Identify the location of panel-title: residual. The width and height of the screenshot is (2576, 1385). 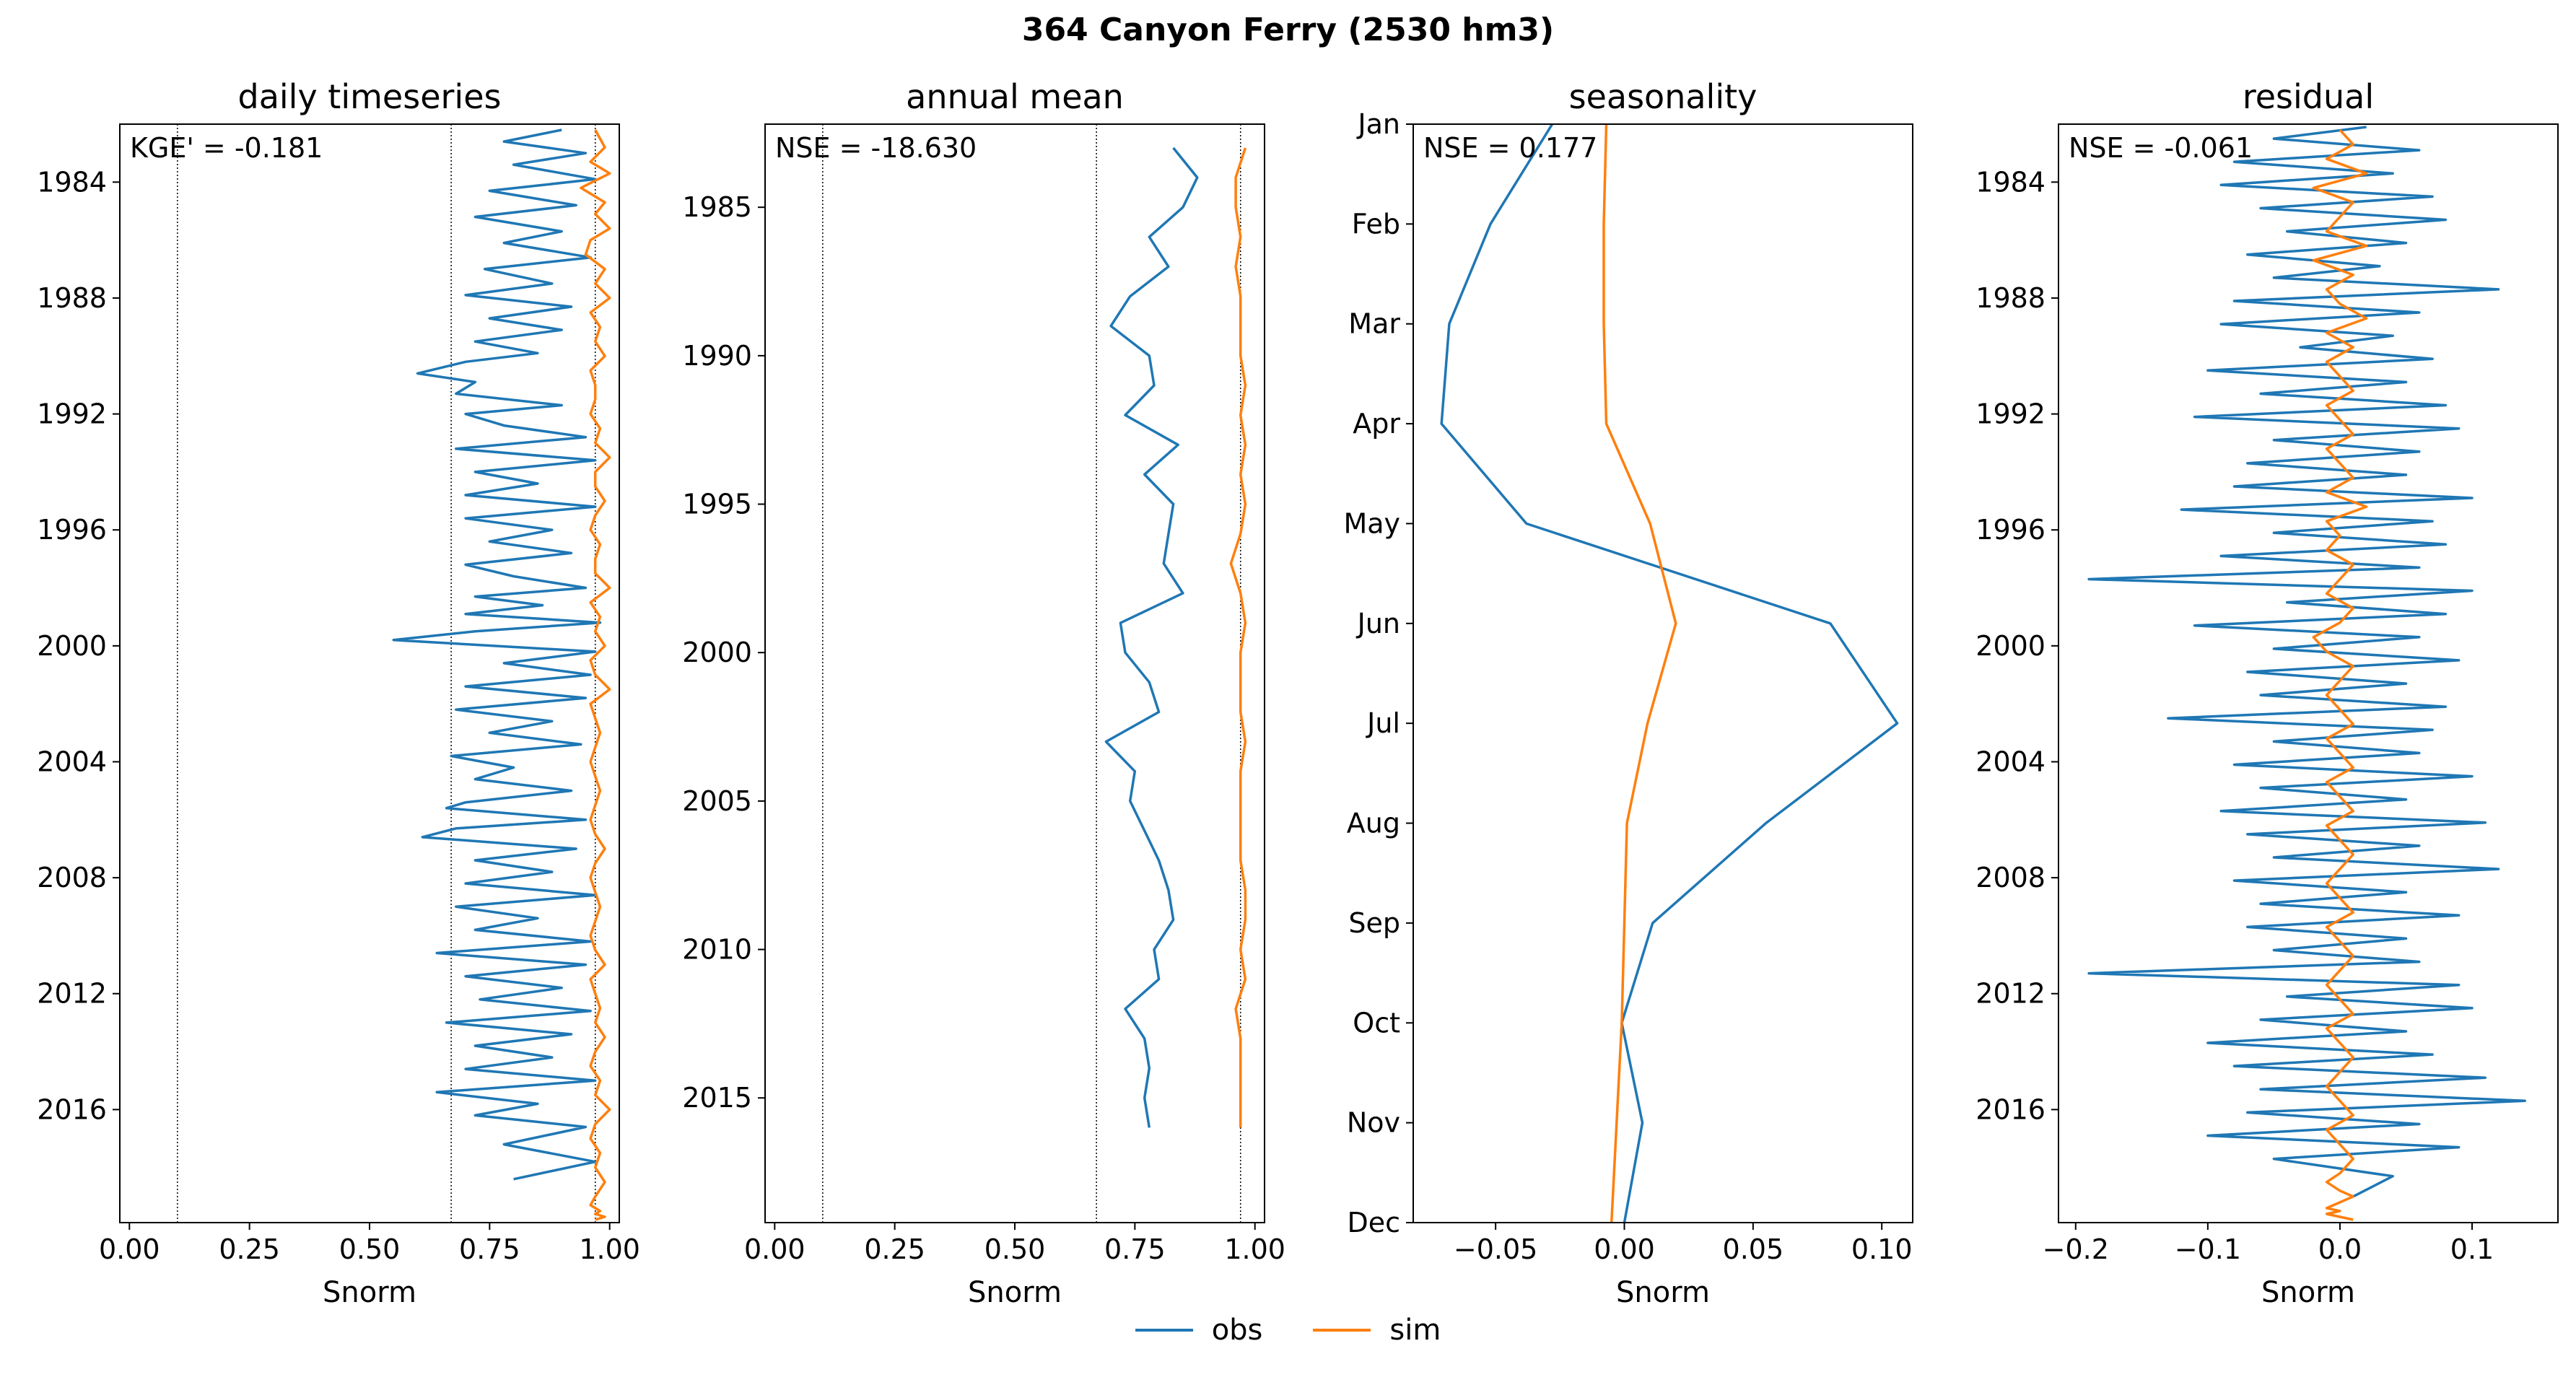
(2308, 96).